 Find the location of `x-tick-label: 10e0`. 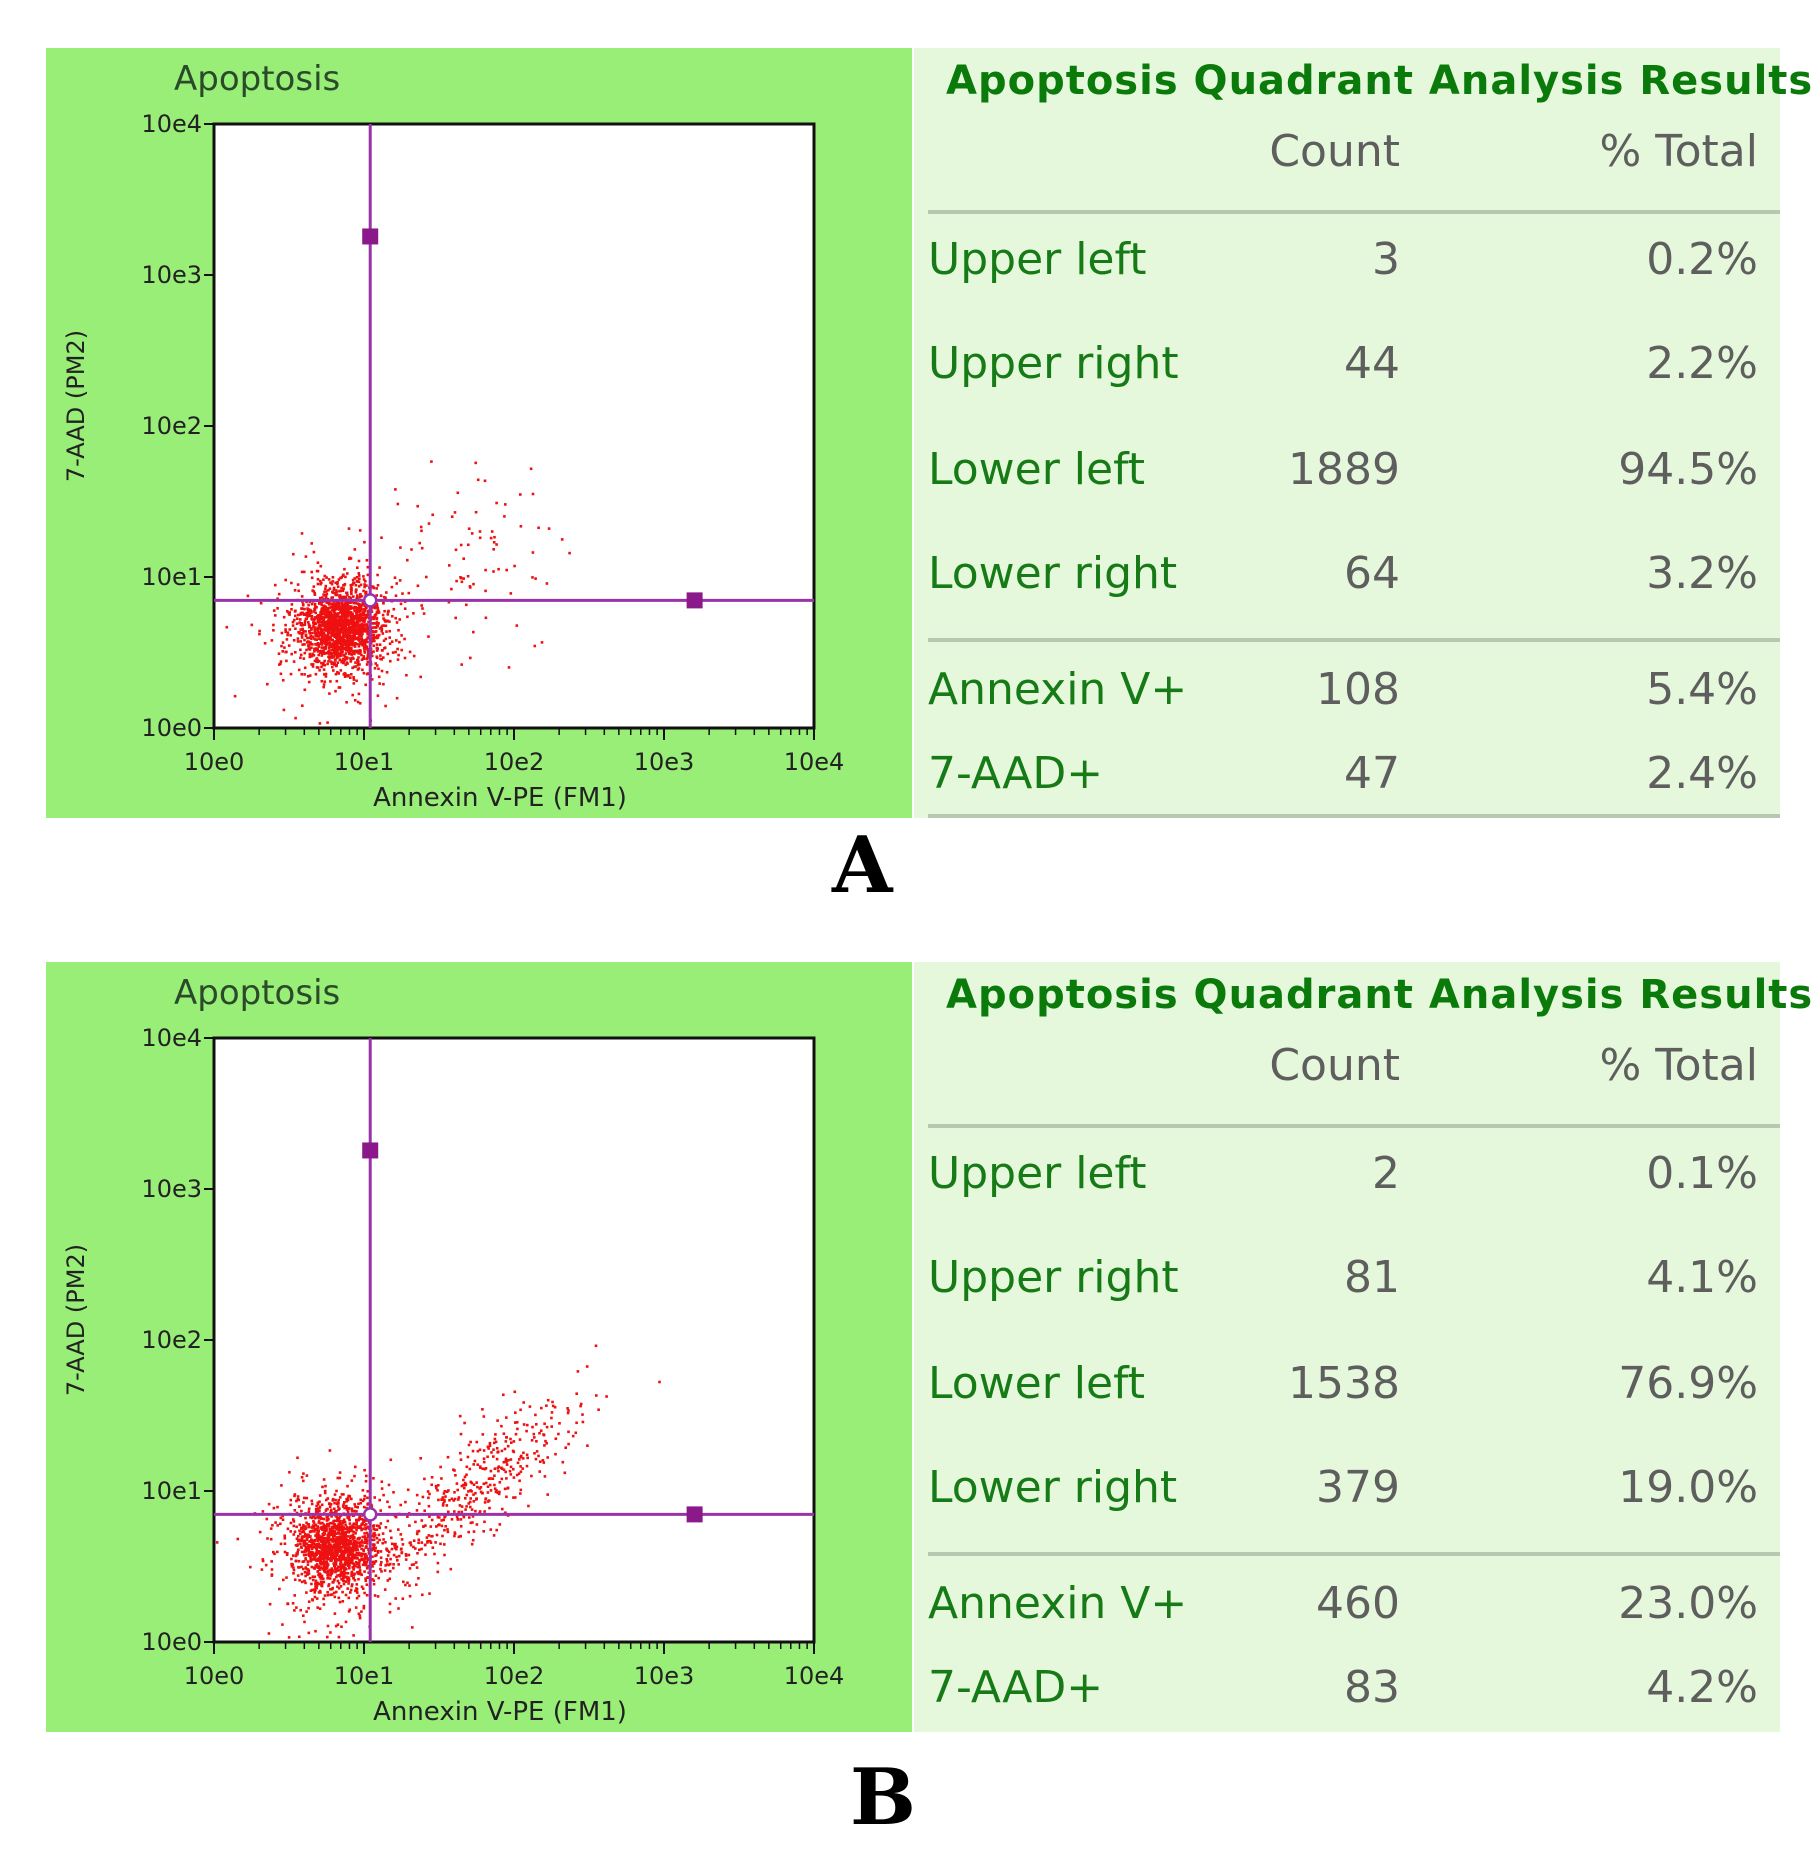

x-tick-label: 10e0 is located at coordinates (214, 1676).